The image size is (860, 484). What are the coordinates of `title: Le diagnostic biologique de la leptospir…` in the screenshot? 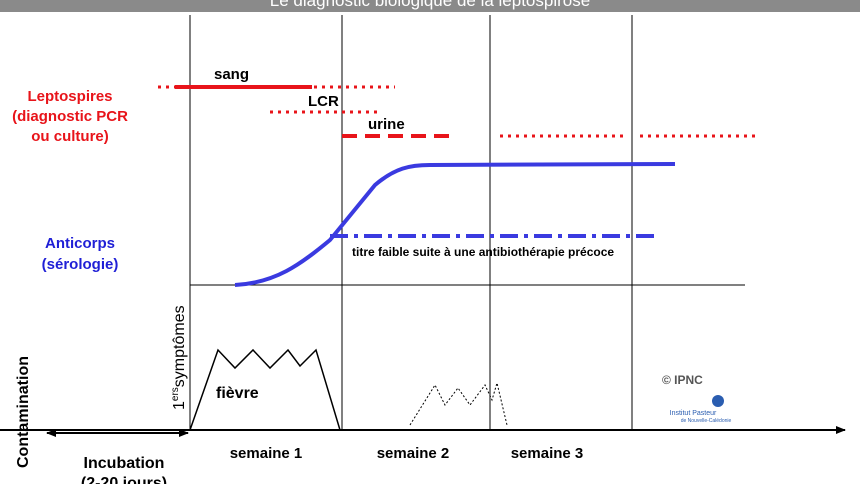 It's located at (430, 5).